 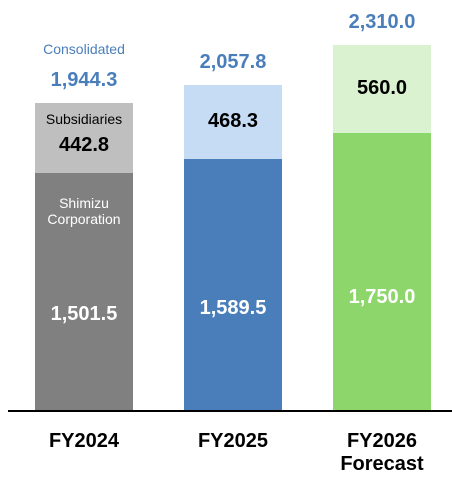 What do you see at coordinates (382, 22) in the screenshot?
I see `total-label: 2,310.0` at bounding box center [382, 22].